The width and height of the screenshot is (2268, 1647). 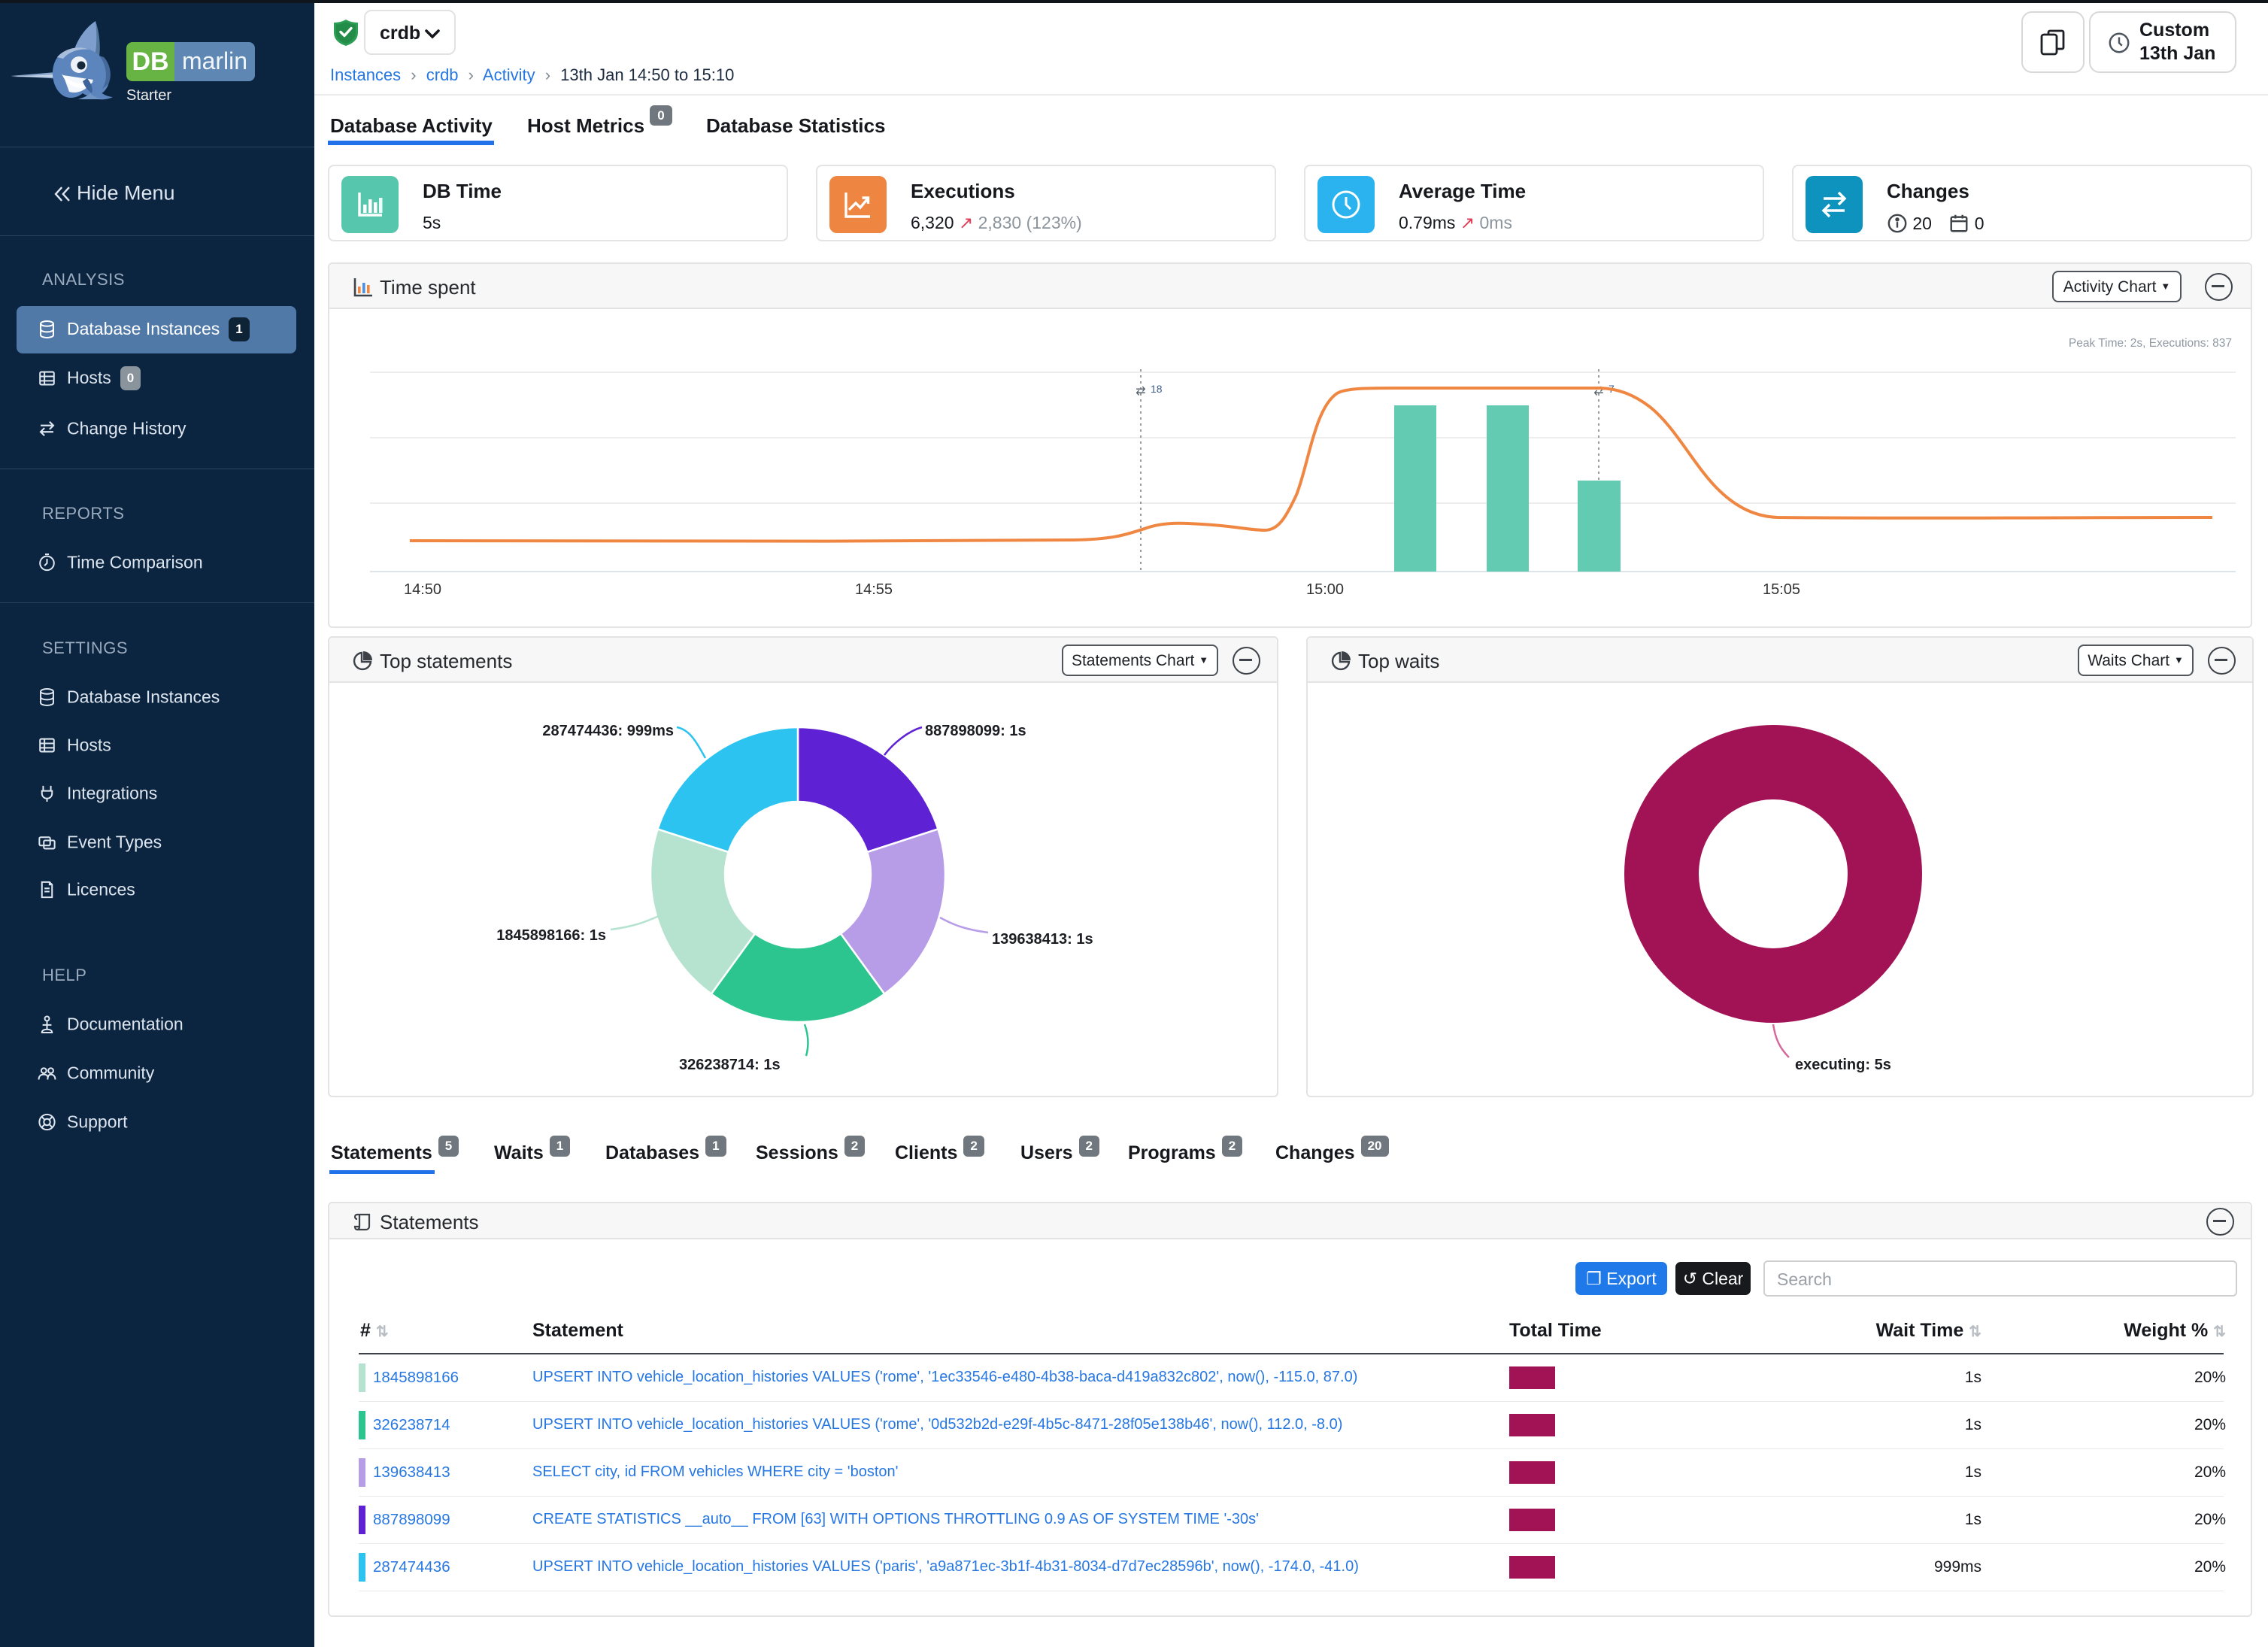 I want to click on svg-text: 15:00, so click(x=1325, y=589).